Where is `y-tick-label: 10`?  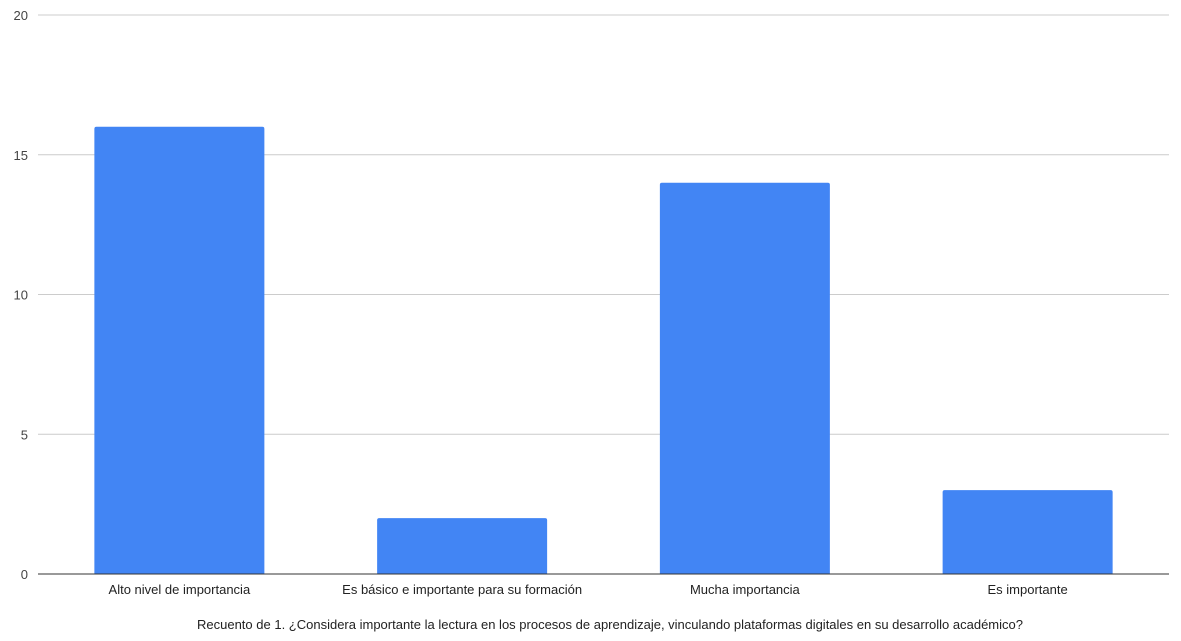
y-tick-label: 10 is located at coordinates (21, 295).